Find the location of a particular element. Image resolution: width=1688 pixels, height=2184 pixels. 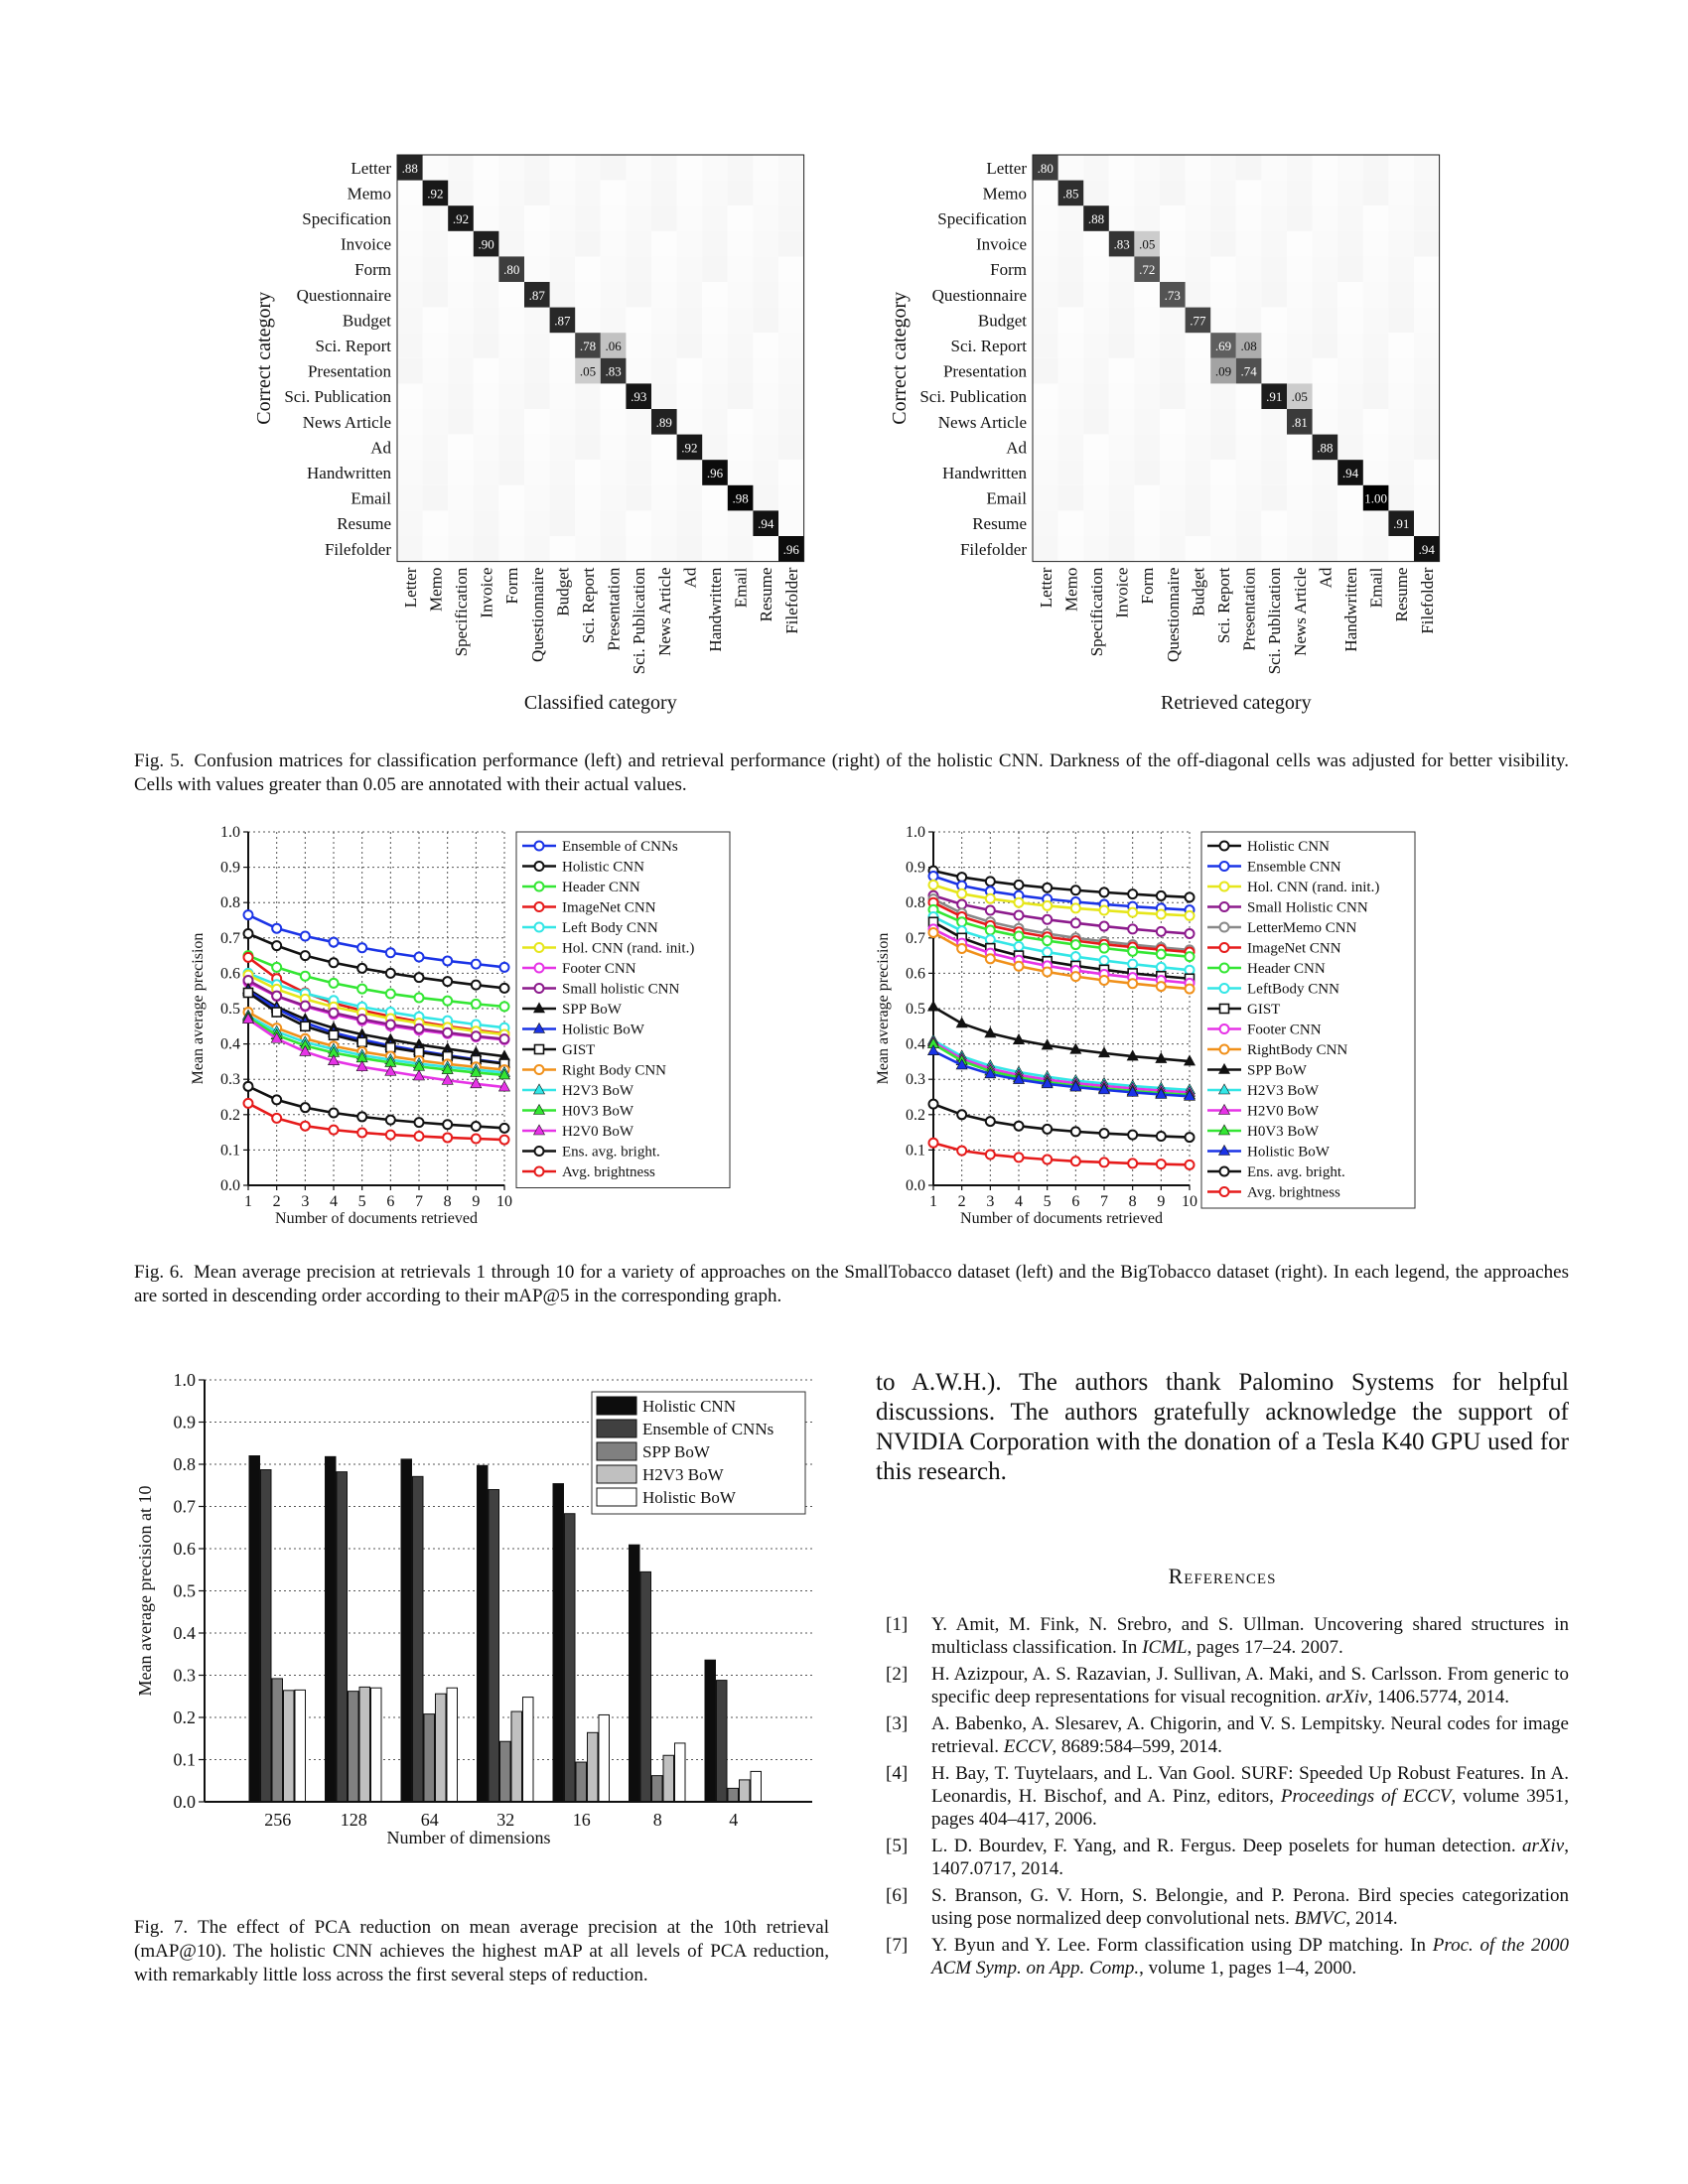

cm-left-cell-value: .98 is located at coordinates (740, 498).